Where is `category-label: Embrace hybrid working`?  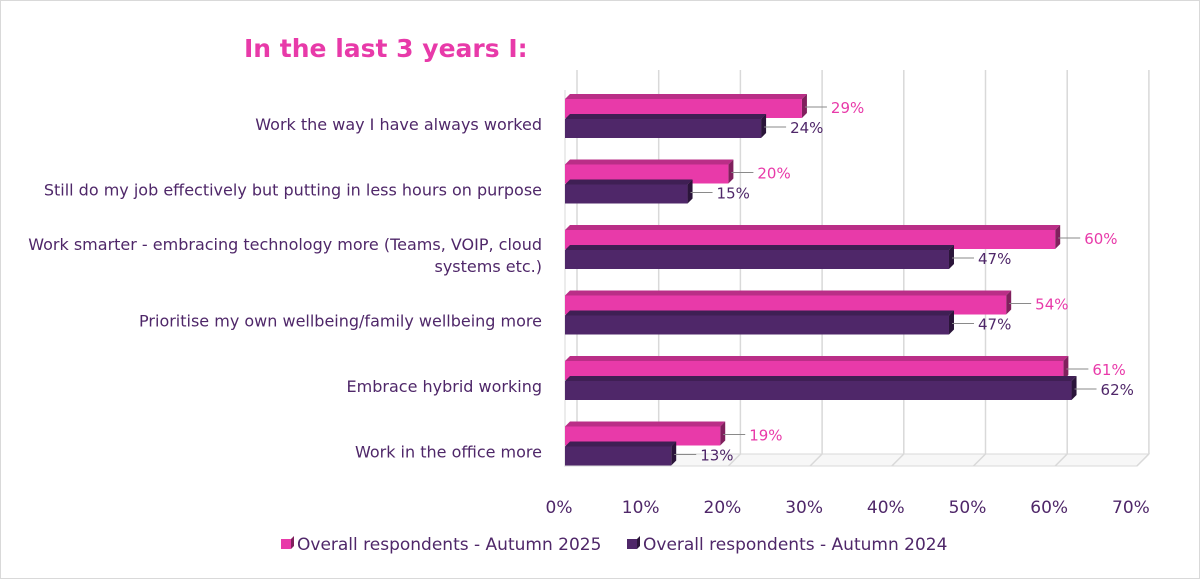
category-label: Embrace hybrid working is located at coordinates (444, 386).